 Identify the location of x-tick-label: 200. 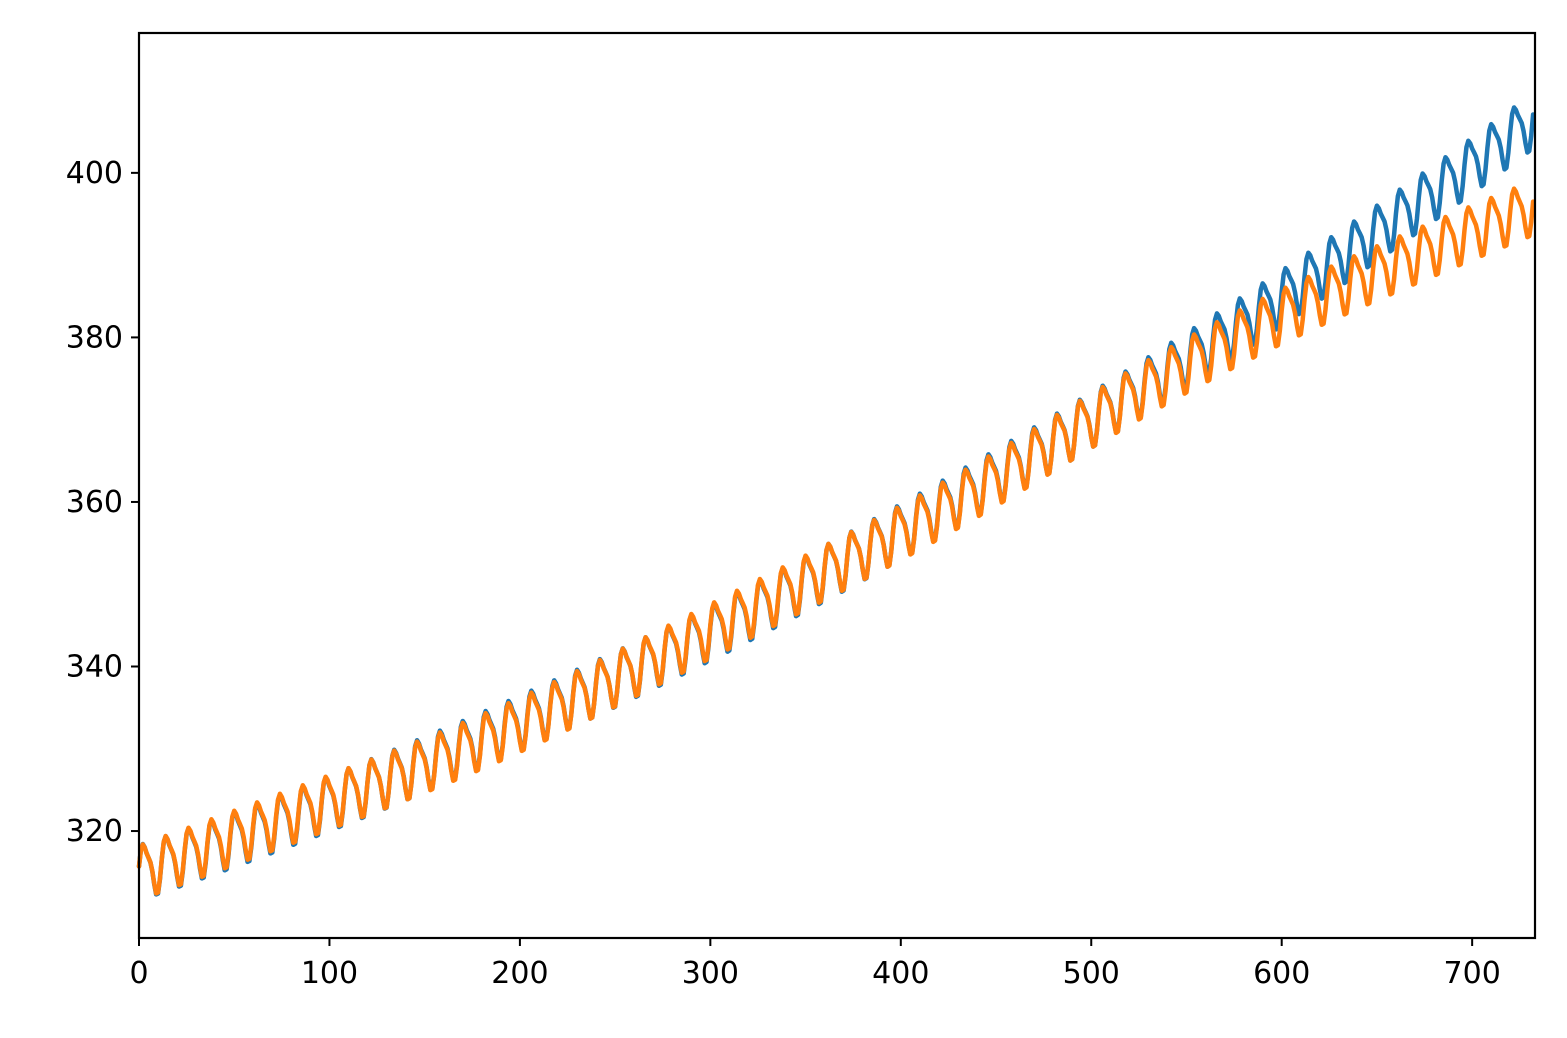
(519, 973).